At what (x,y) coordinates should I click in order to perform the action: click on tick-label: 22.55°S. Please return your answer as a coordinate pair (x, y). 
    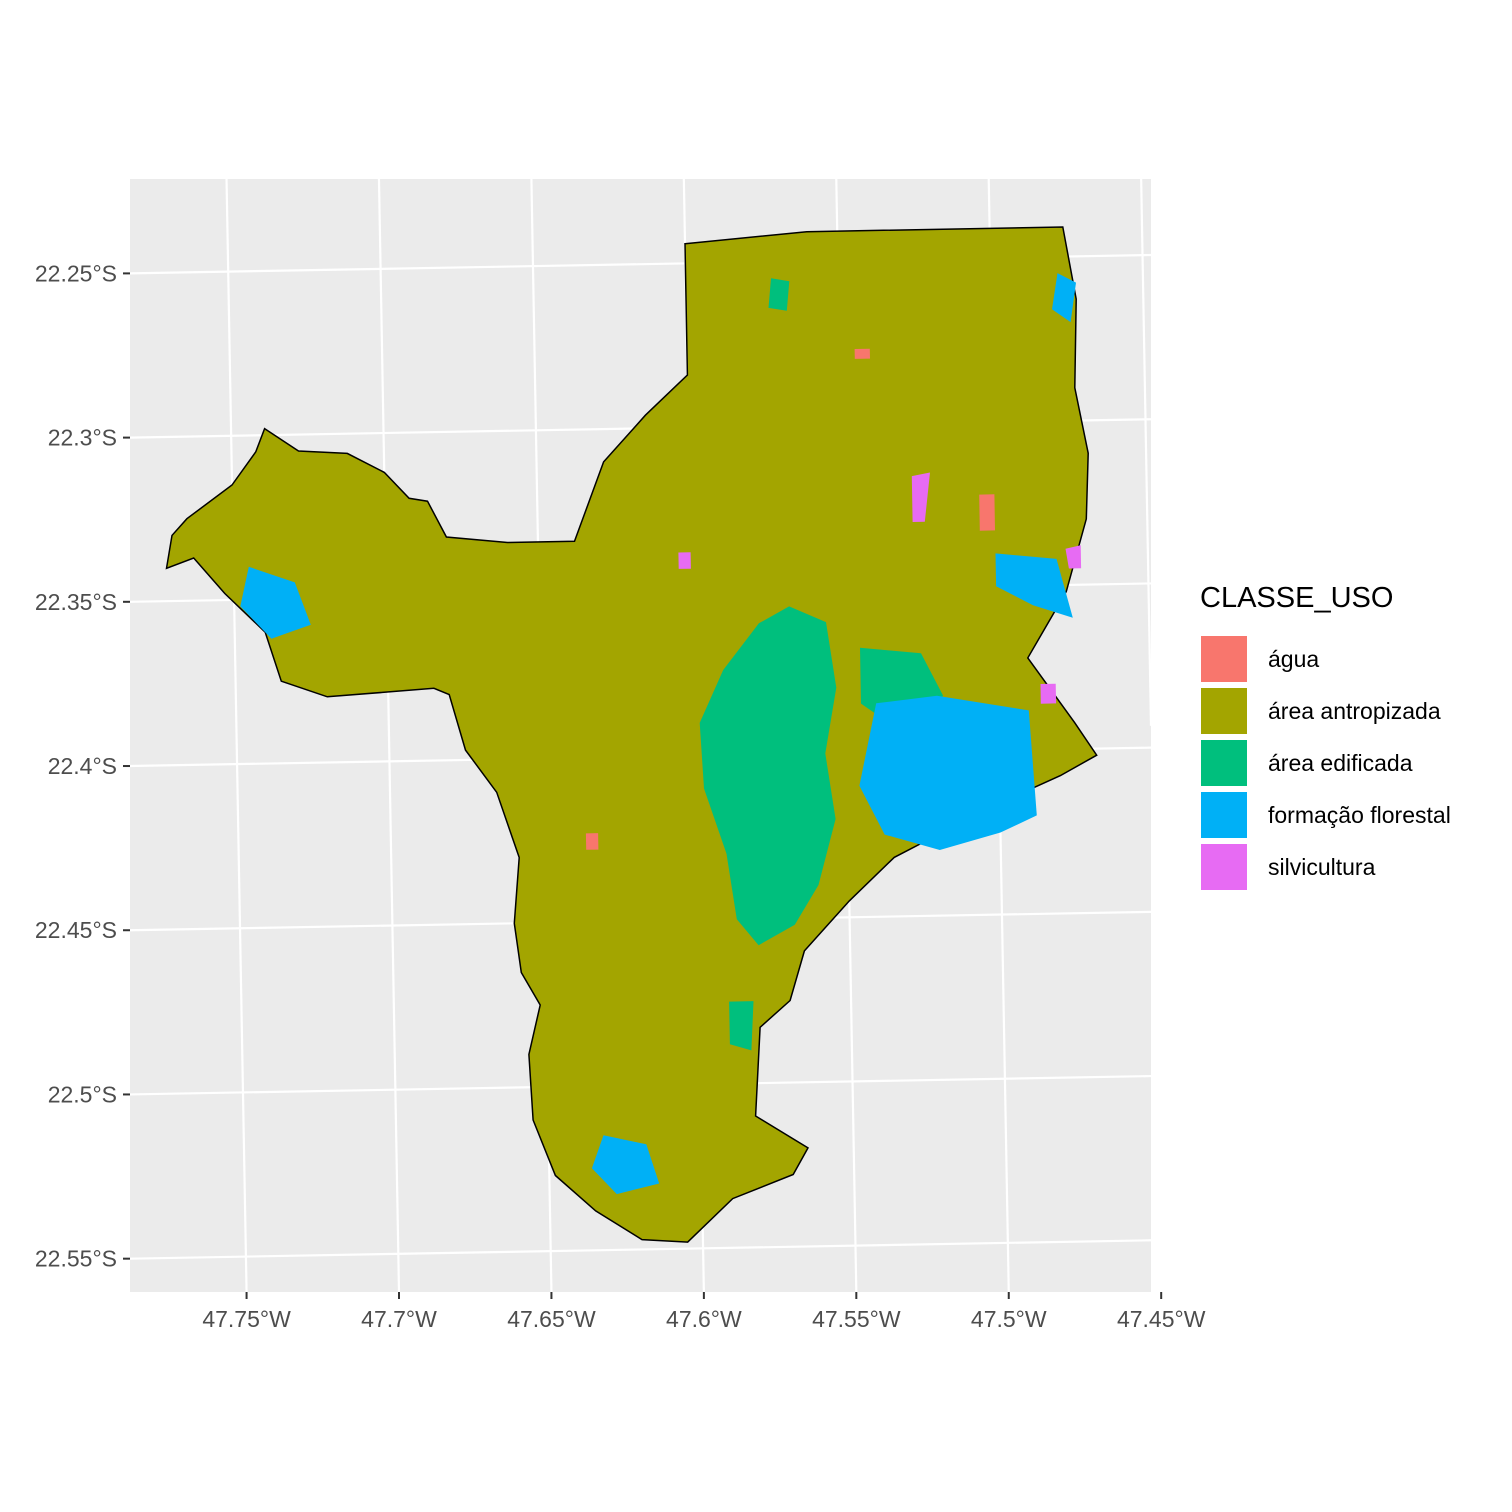
    Looking at the image, I should click on (76, 1259).